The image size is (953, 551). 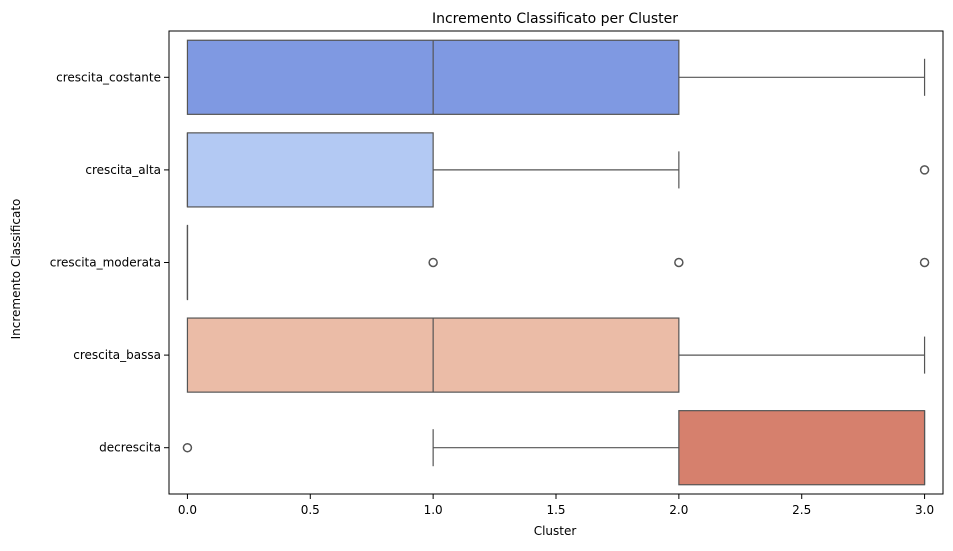 What do you see at coordinates (310, 170) in the screenshot?
I see `box-crescita_alta` at bounding box center [310, 170].